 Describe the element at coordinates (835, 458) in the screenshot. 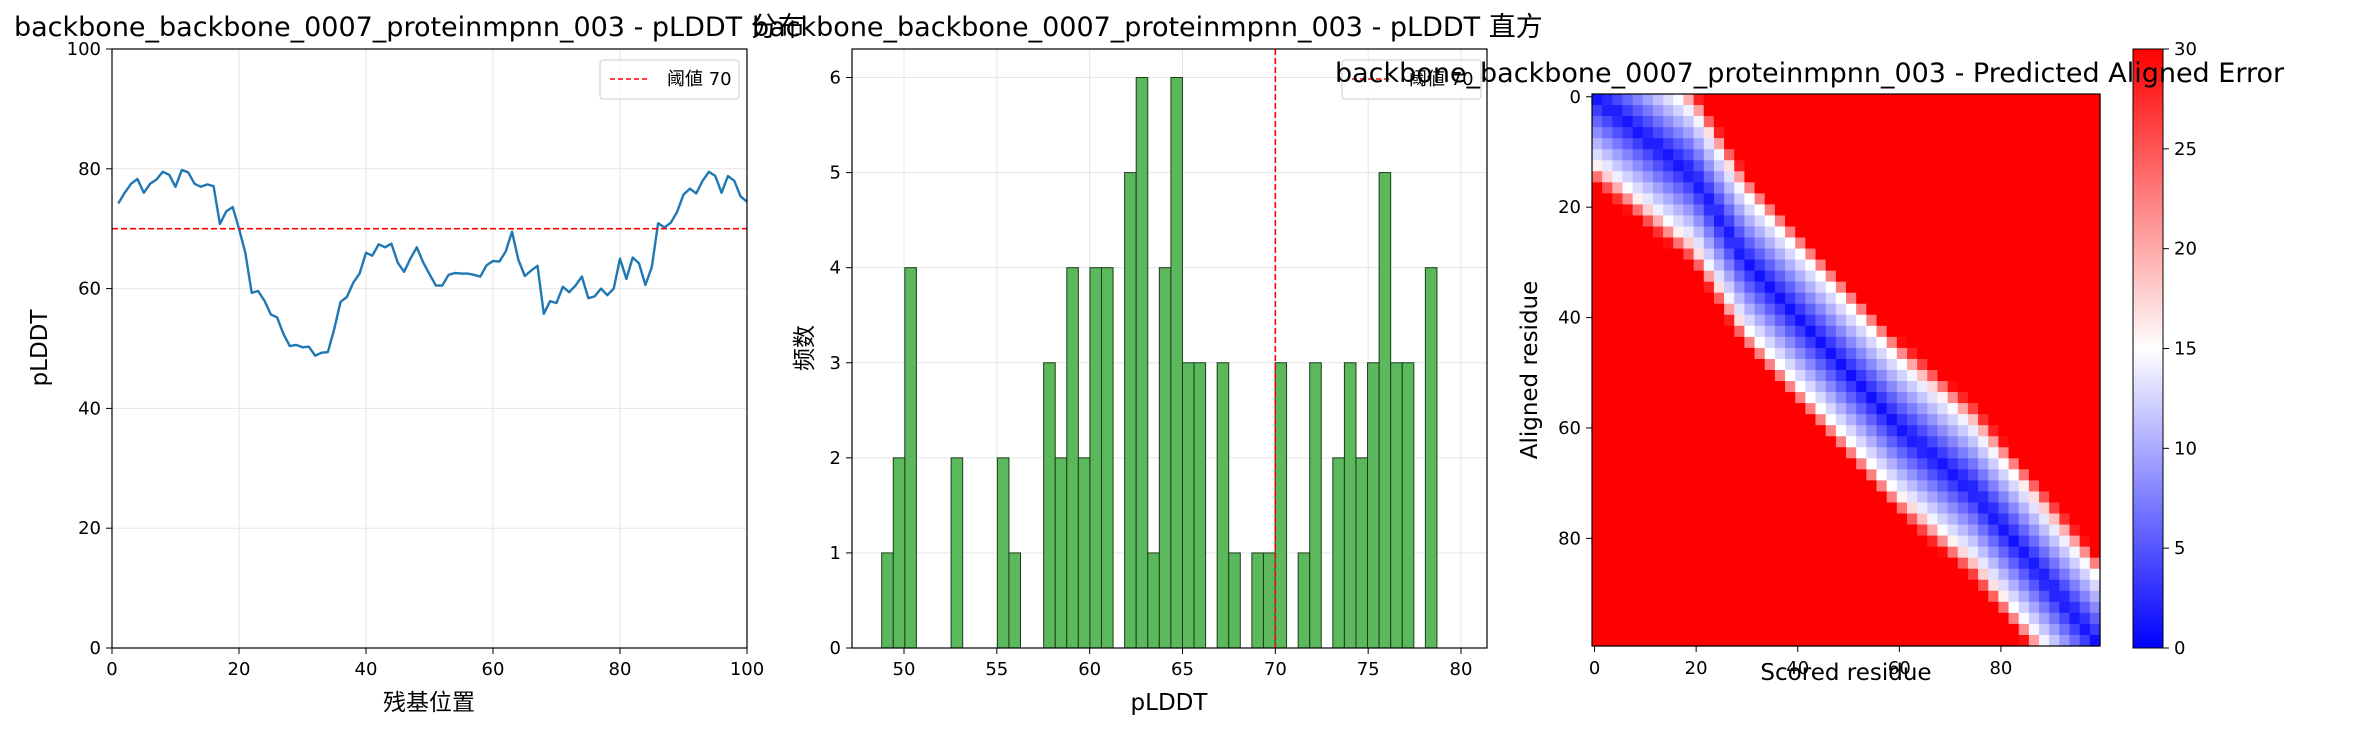

I see `plddt-histogram-y-tick-label: 2` at that location.